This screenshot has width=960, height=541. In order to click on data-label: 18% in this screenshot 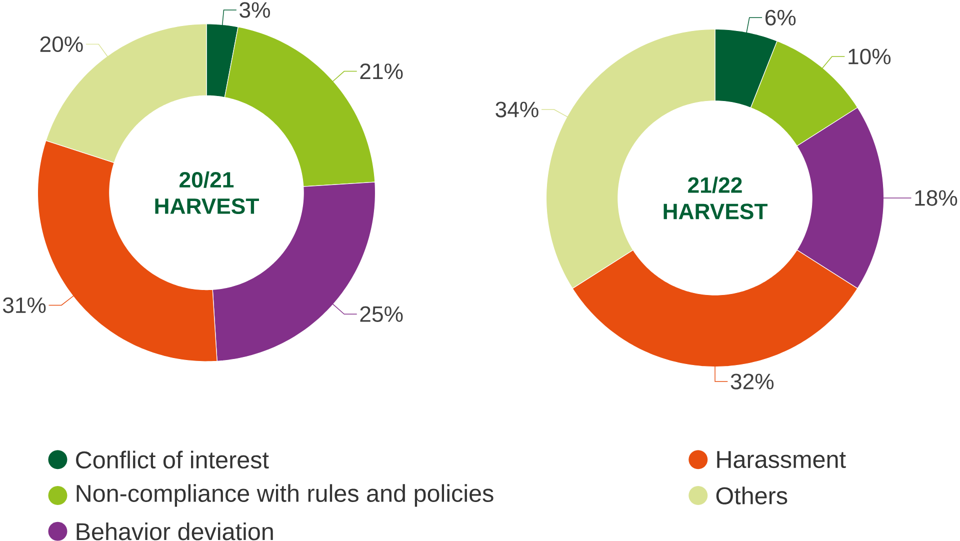, I will do `click(936, 198)`.